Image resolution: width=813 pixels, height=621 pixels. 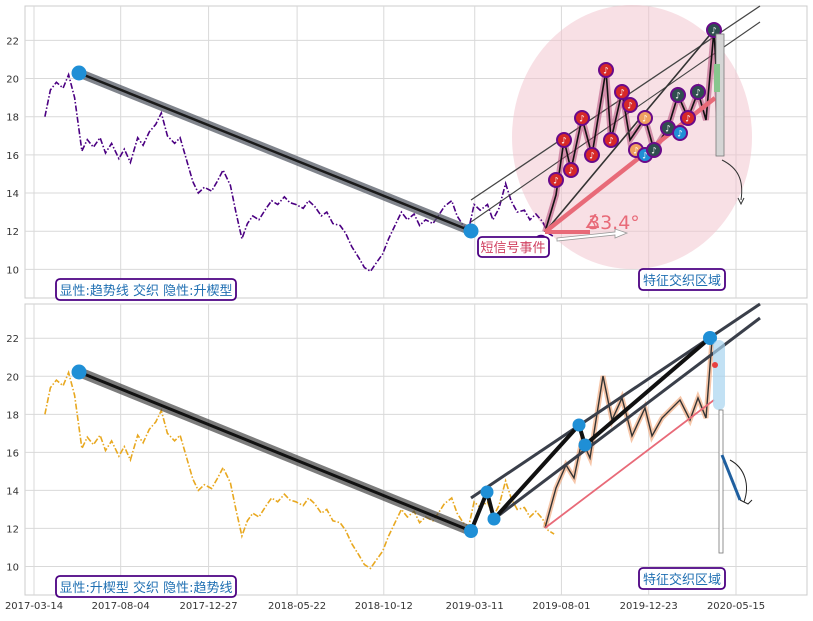 I want to click on zone-label-top: 特征交织区域, so click(x=682, y=281).